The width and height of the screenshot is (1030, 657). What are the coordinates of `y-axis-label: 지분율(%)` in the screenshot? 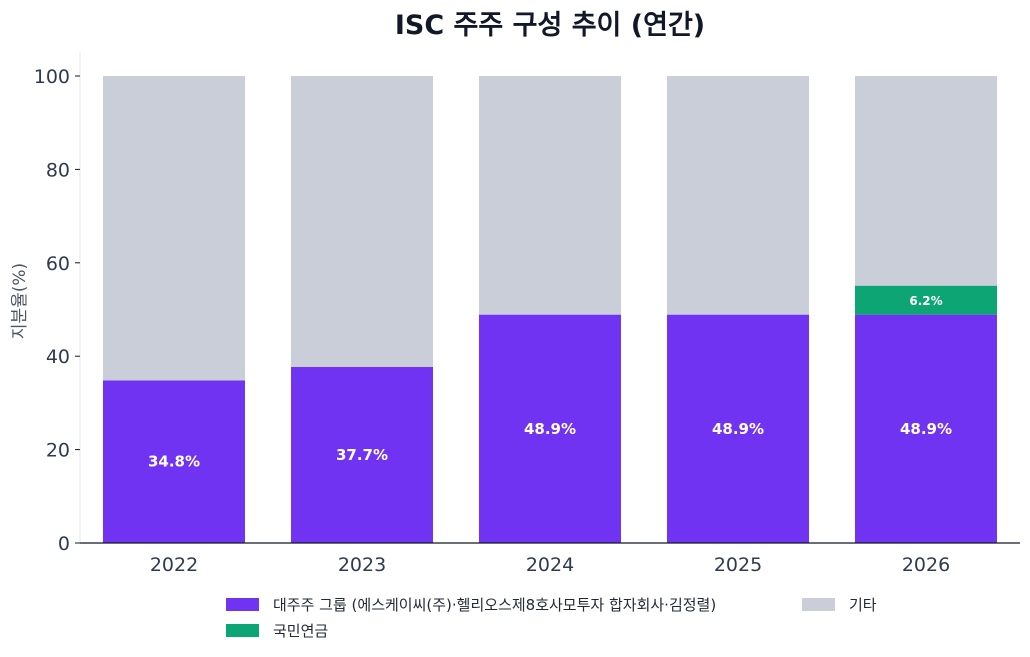 It's located at (20, 301).